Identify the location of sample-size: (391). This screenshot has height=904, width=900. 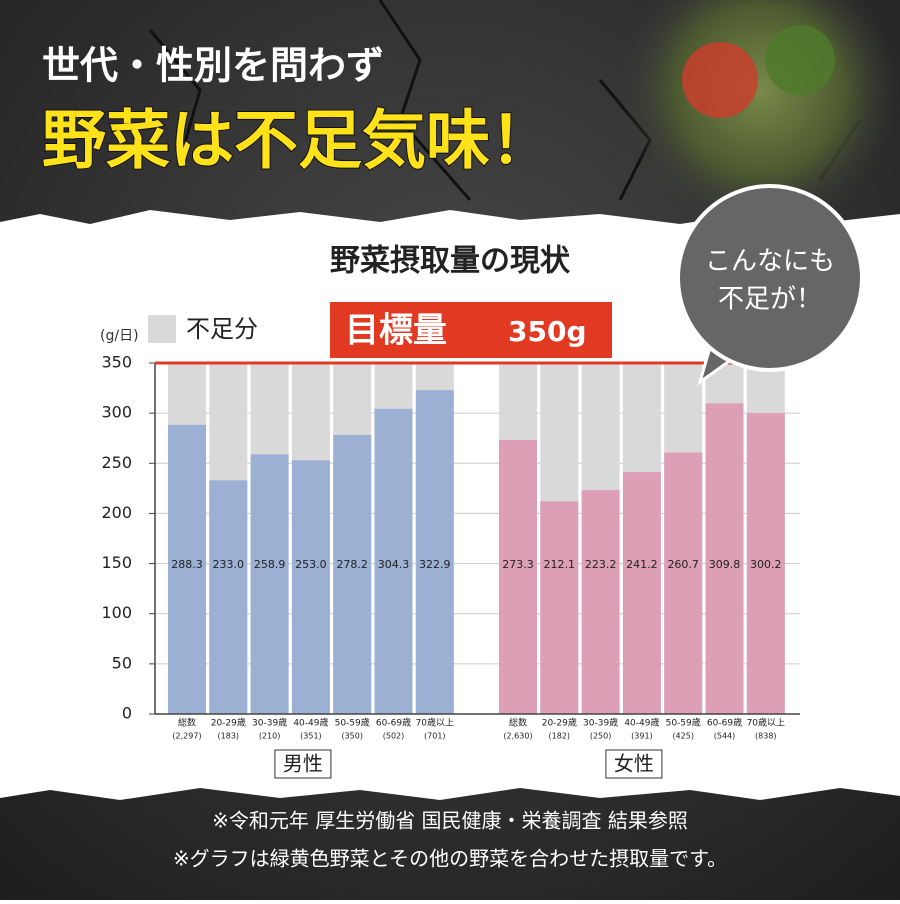
(642, 736).